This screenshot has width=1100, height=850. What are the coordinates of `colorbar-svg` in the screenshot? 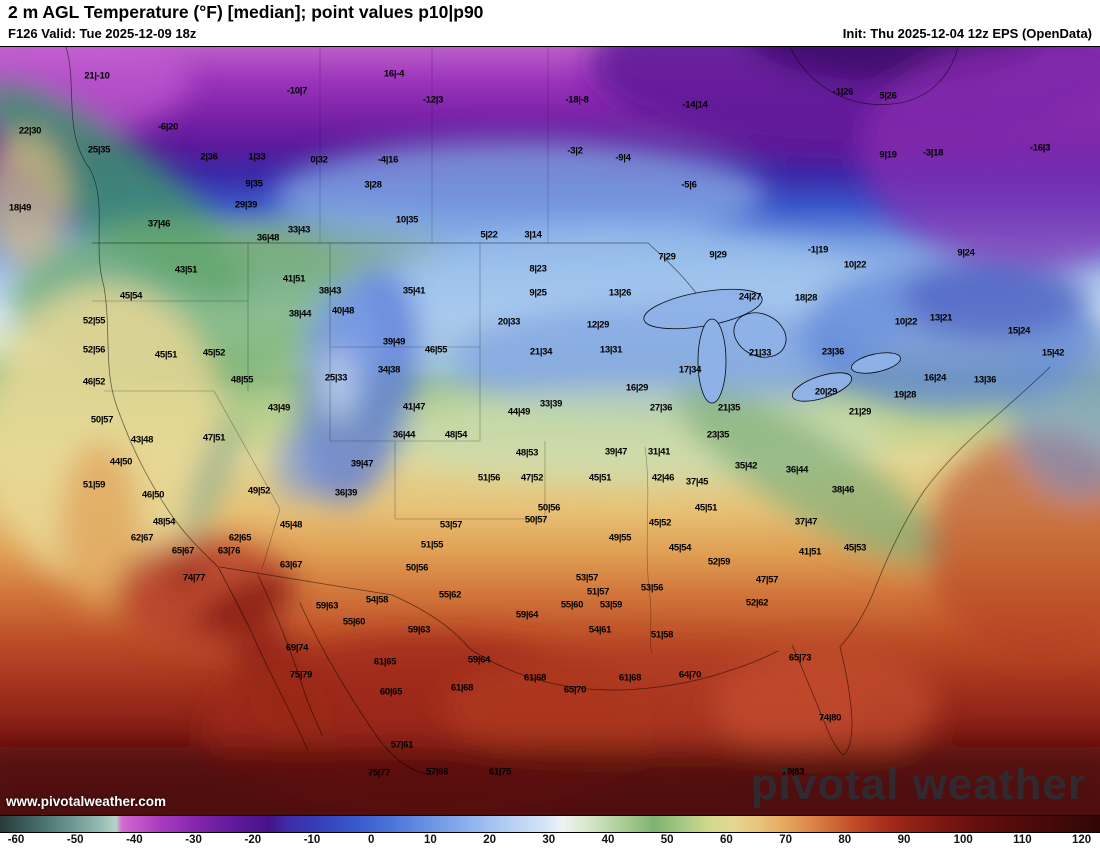 It's located at (550, 824).